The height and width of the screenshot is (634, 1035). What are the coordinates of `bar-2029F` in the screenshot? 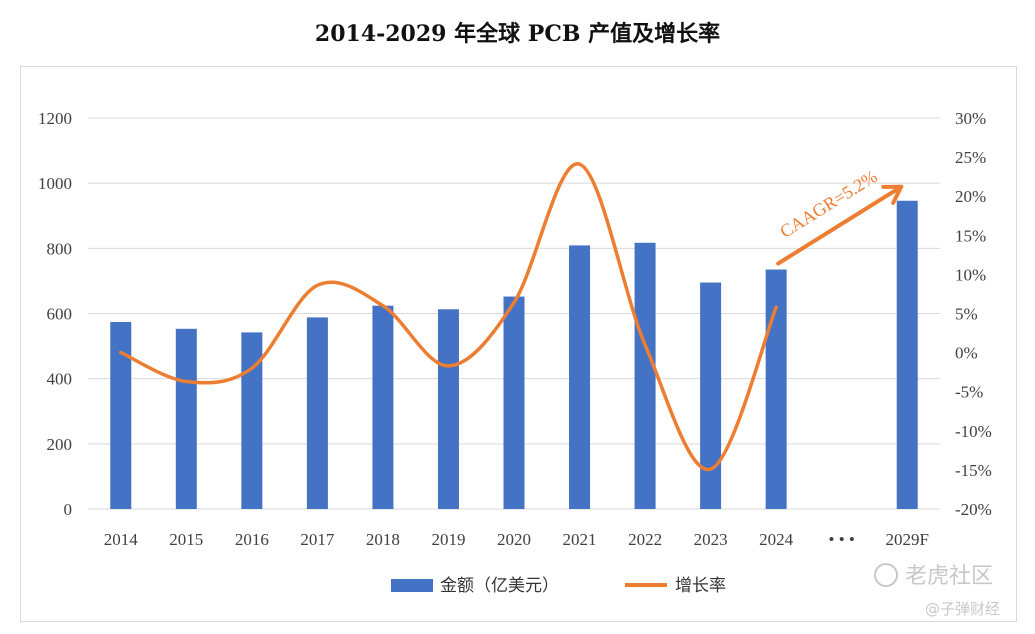 It's located at (907, 355).